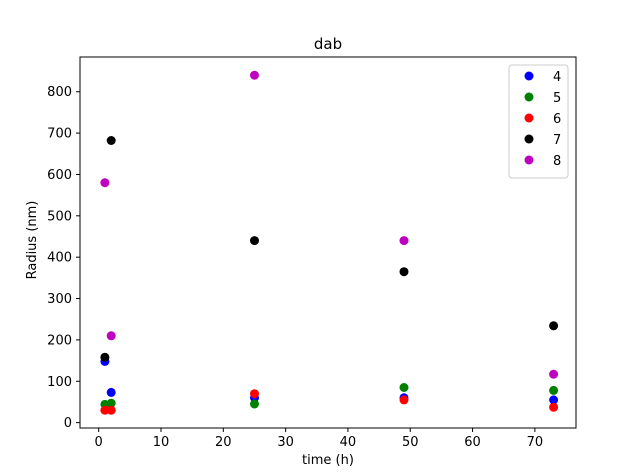 The width and height of the screenshot is (640, 476). Describe the element at coordinates (557, 77) in the screenshot. I see `legend-label-4: 4` at that location.